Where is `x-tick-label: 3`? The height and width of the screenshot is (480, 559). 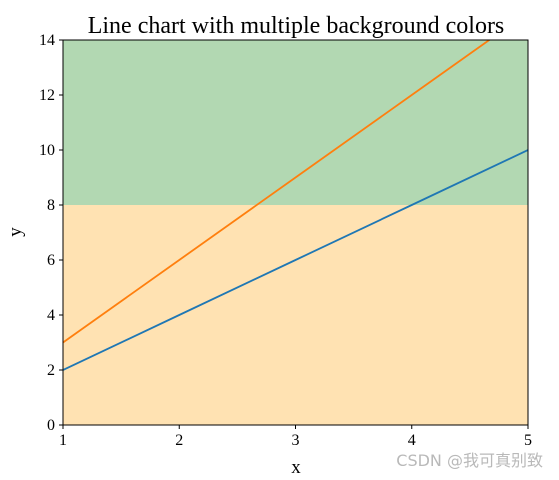
x-tick-label: 3 is located at coordinates (296, 440).